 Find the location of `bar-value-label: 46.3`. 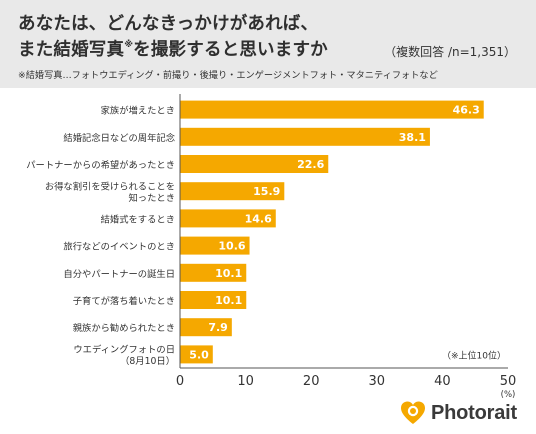

bar-value-label: 46.3 is located at coordinates (466, 110).